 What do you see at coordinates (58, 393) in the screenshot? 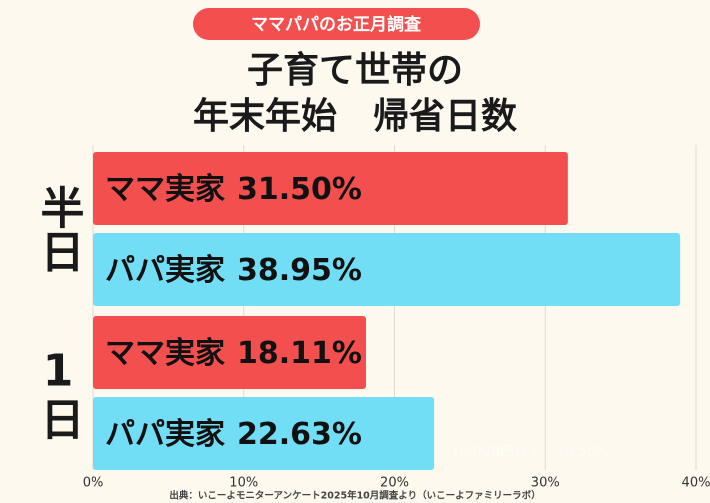
I see `category-label: 1日` at bounding box center [58, 393].